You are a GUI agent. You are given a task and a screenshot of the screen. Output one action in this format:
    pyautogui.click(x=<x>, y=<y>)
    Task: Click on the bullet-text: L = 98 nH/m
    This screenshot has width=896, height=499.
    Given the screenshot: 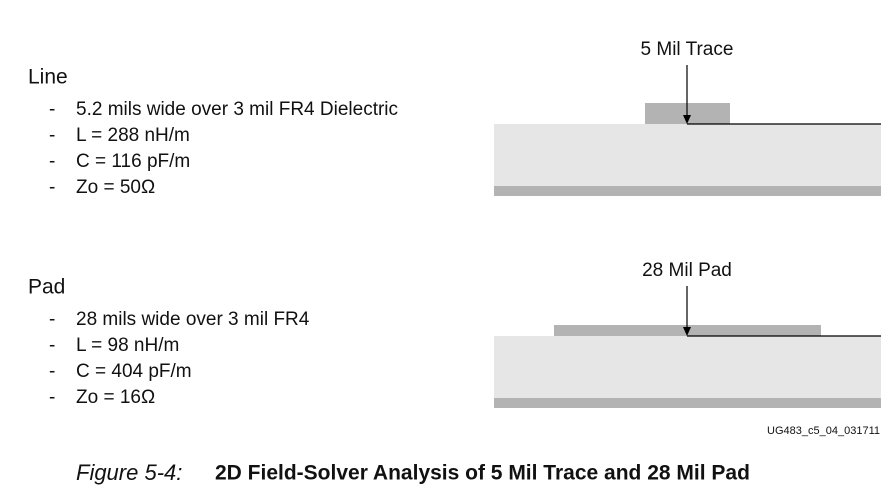 What is the action you would take?
    pyautogui.click(x=127, y=345)
    